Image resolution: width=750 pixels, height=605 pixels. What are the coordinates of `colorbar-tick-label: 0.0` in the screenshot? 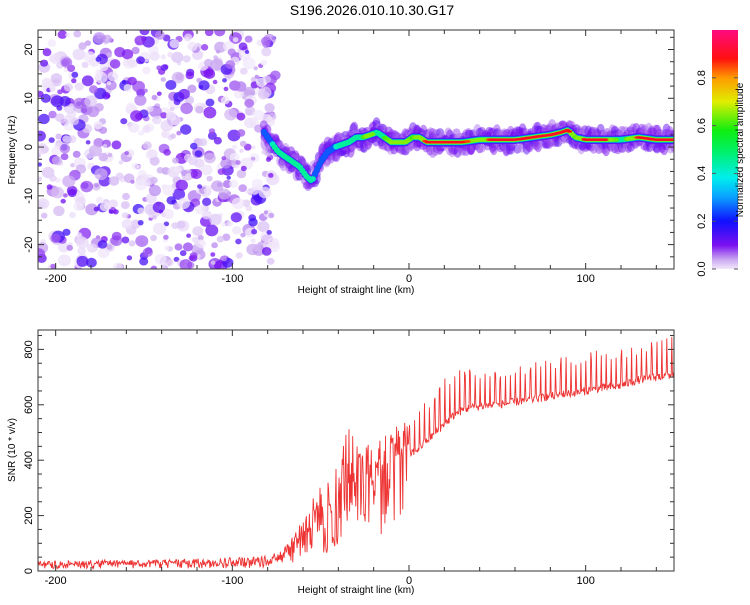 It's located at (702, 268).